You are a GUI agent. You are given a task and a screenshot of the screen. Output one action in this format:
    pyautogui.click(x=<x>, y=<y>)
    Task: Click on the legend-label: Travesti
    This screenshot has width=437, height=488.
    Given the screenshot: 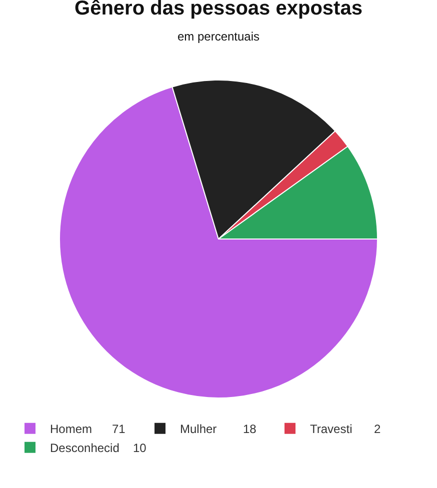 What is the action you would take?
    pyautogui.click(x=331, y=429)
    